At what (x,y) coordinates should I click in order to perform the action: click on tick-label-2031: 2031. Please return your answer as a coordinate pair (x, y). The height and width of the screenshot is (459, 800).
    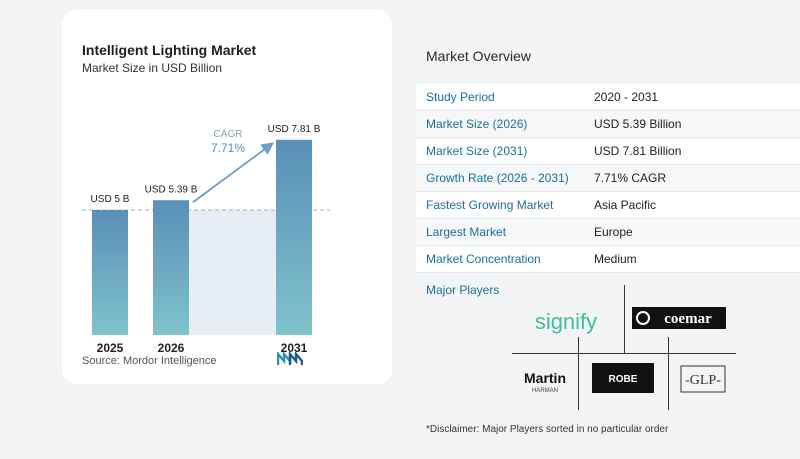
    Looking at the image, I should click on (294, 348).